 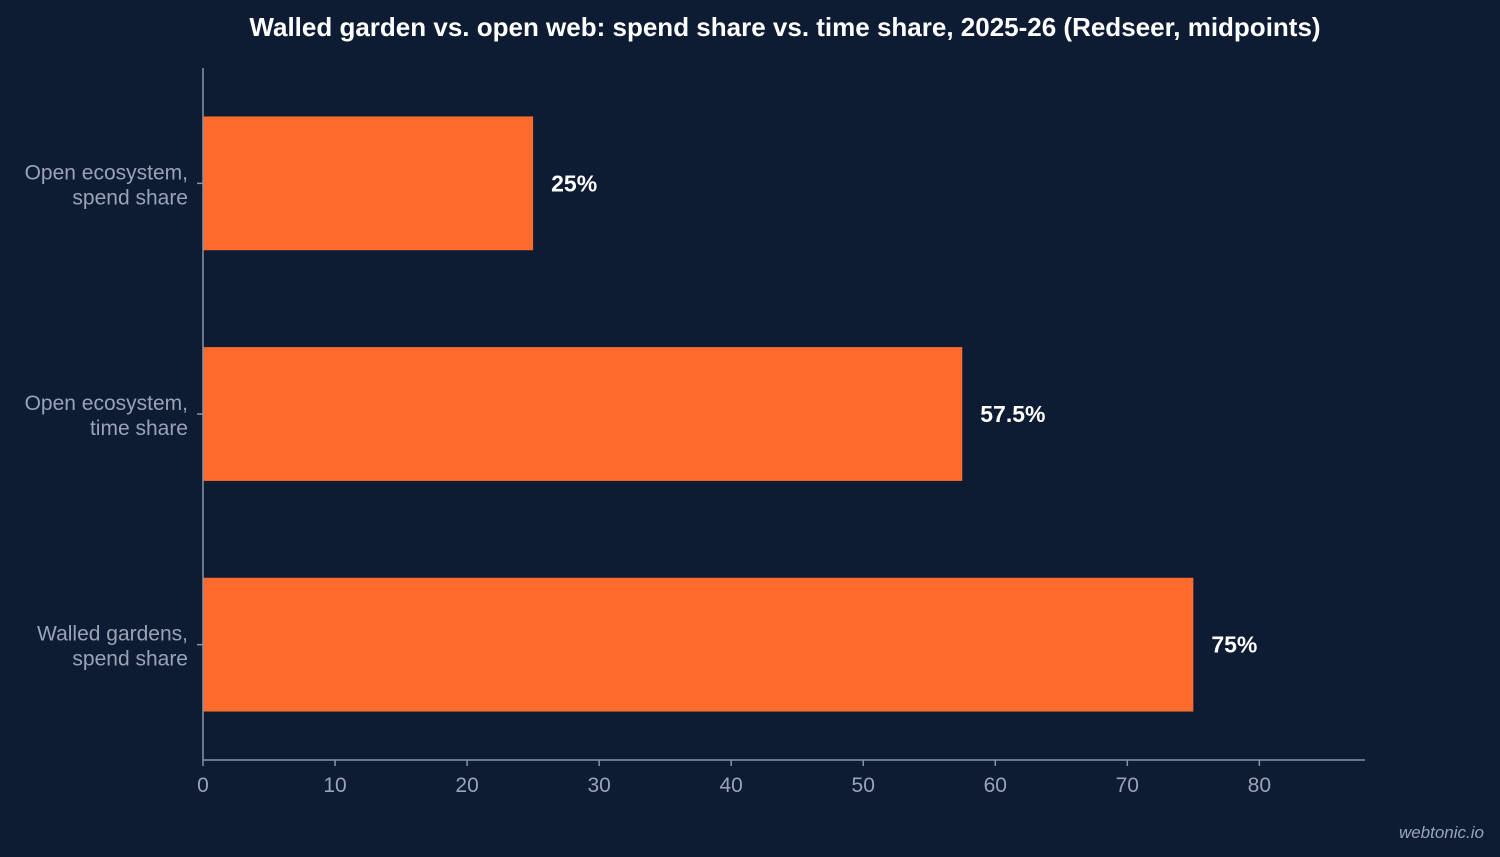 What do you see at coordinates (334, 785) in the screenshot?
I see `x-tick-label: 10` at bounding box center [334, 785].